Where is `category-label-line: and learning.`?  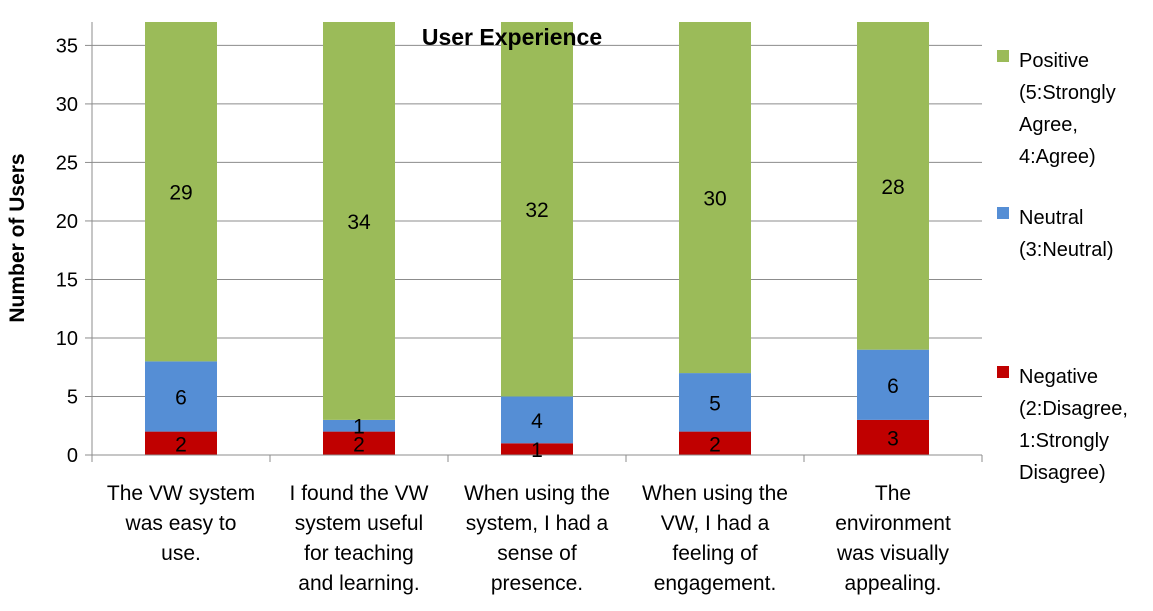 category-label-line: and learning. is located at coordinates (358, 583).